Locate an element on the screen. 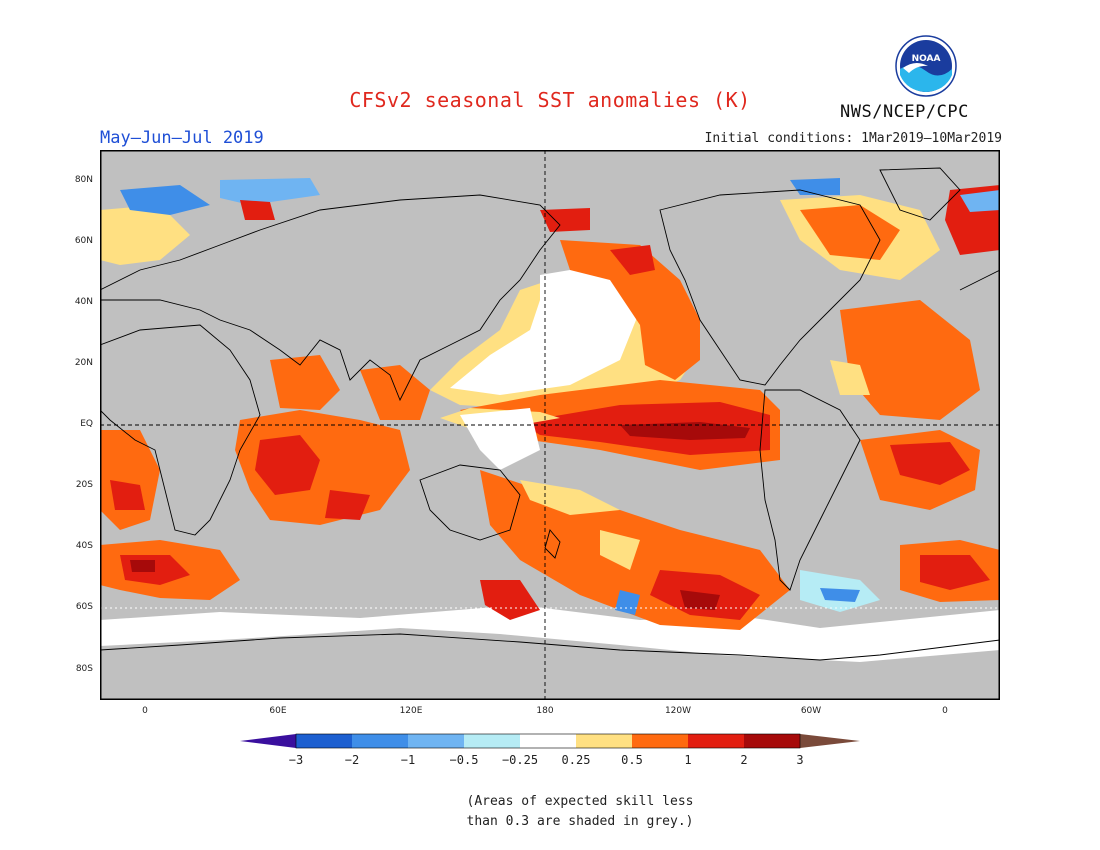  southern-midlatitude-anomalies is located at coordinates (550, 580).